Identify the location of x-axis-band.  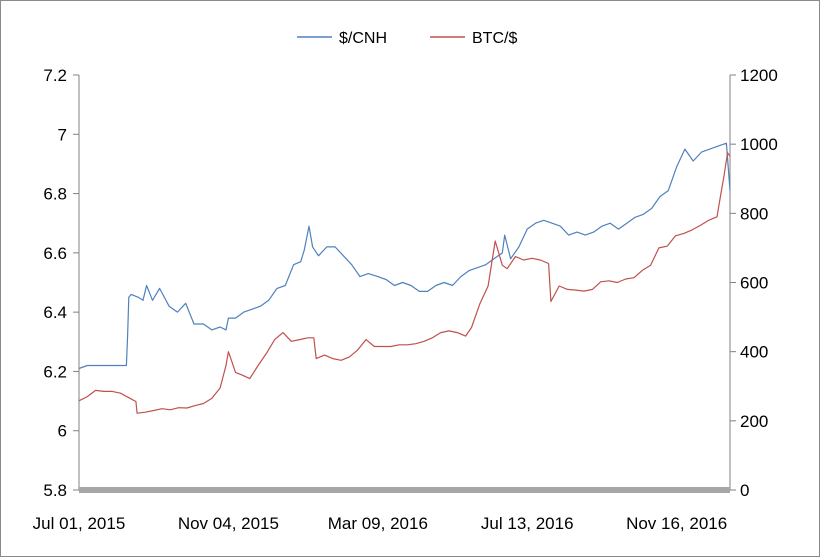
(404, 490).